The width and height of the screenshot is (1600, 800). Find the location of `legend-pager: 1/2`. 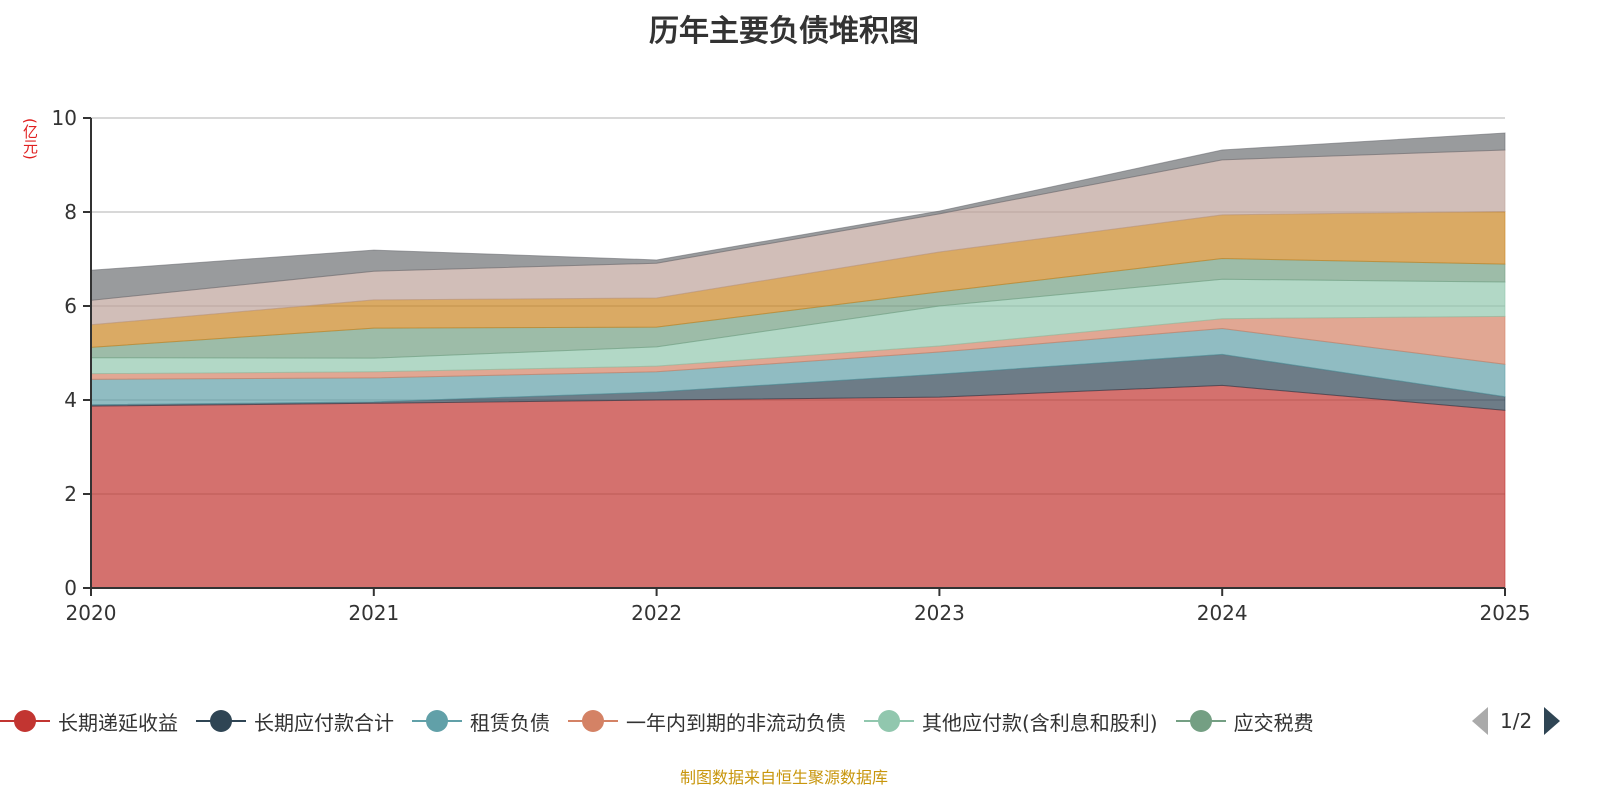

legend-pager: 1/2 is located at coordinates (1516, 721).